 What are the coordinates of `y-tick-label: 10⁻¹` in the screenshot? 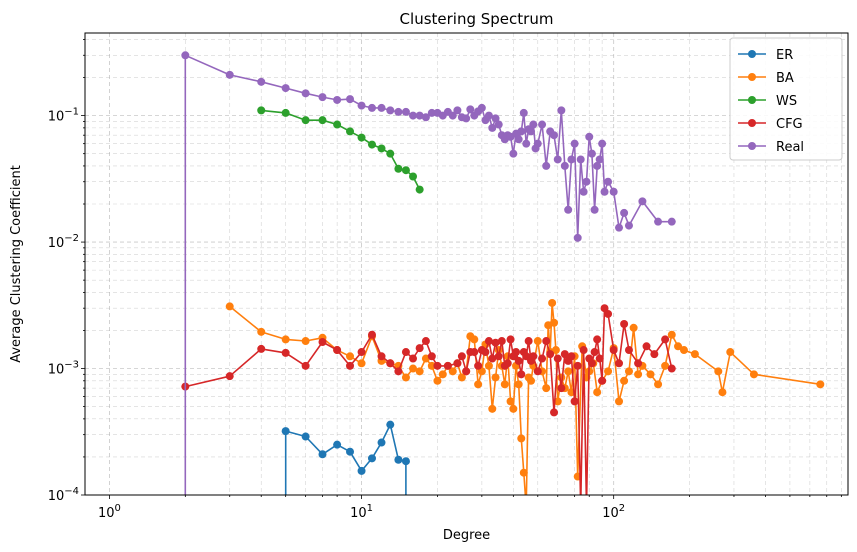 It's located at (63, 116).